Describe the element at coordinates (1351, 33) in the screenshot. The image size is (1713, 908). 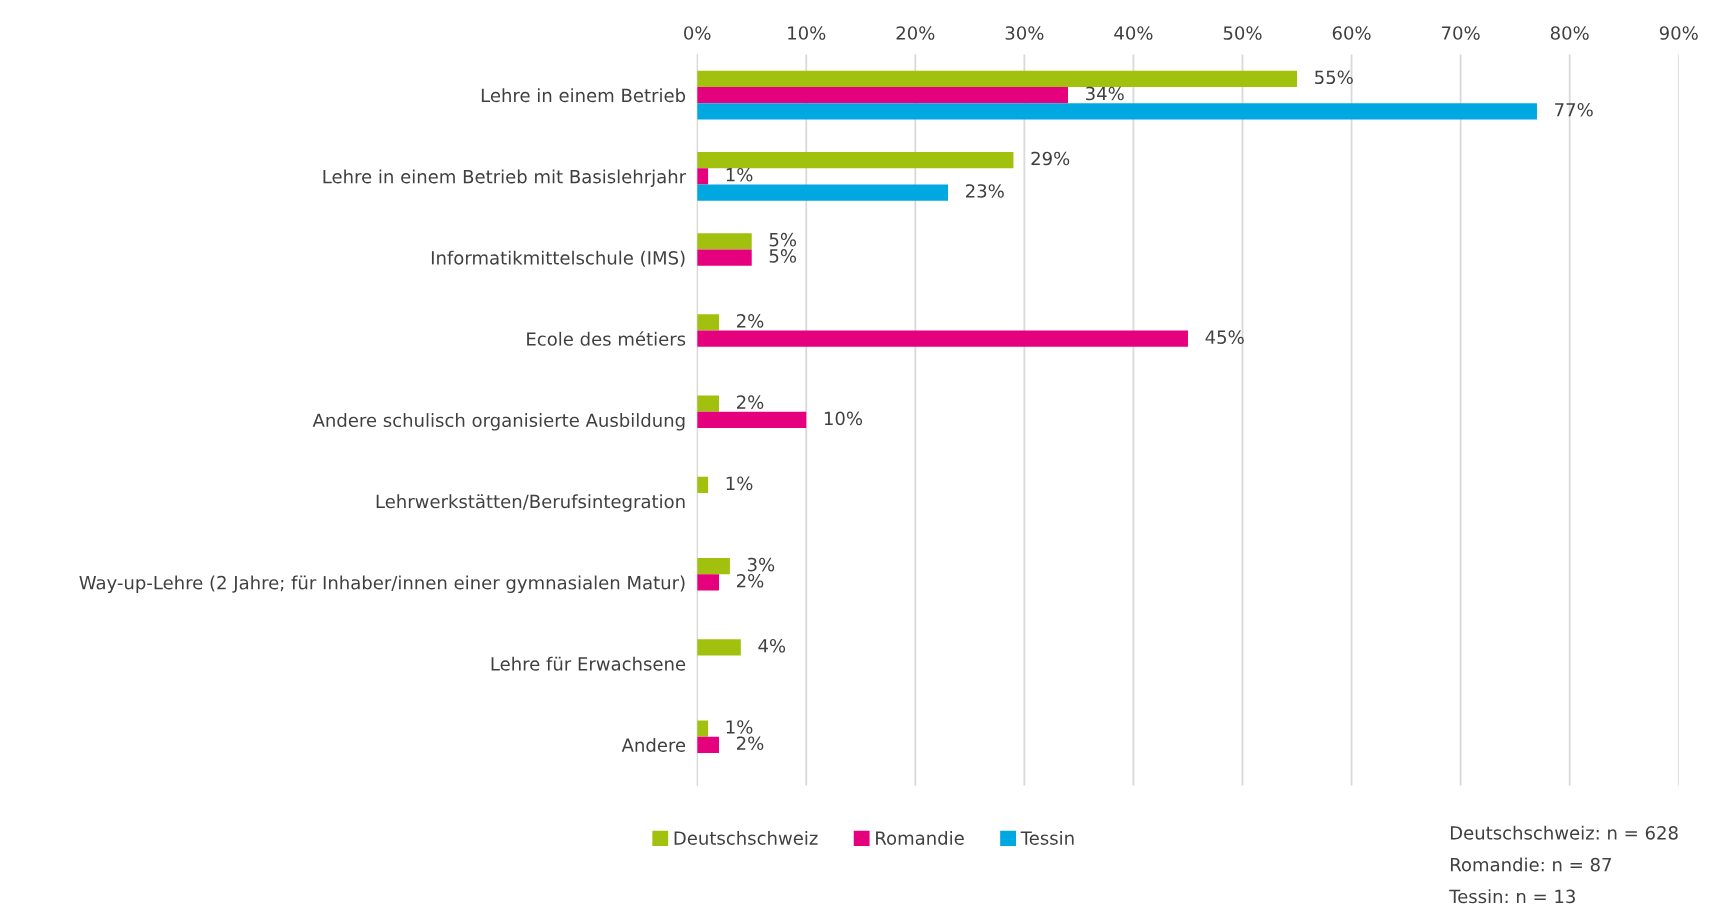
I see `x-tick-label: 60%` at that location.